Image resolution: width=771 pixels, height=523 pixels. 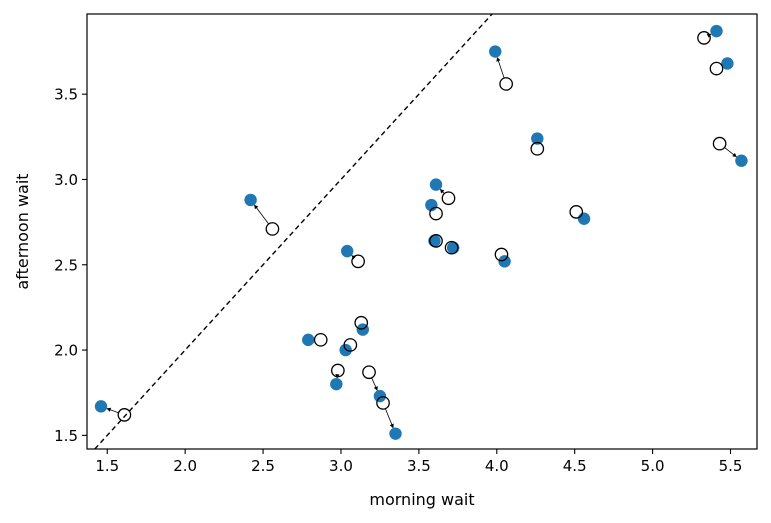 What do you see at coordinates (66, 351) in the screenshot?
I see `y-tick-label: 2.0` at bounding box center [66, 351].